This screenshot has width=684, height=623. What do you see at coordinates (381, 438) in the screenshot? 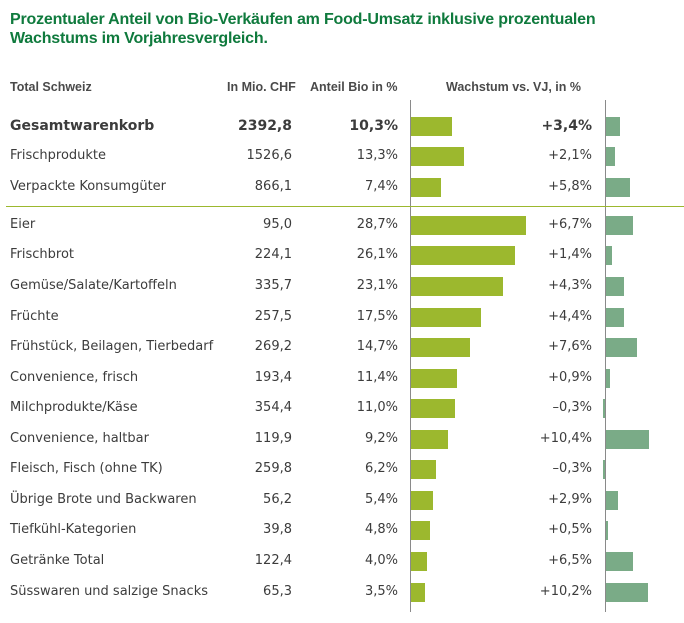
I see `share-label: 9,2%` at bounding box center [381, 438].